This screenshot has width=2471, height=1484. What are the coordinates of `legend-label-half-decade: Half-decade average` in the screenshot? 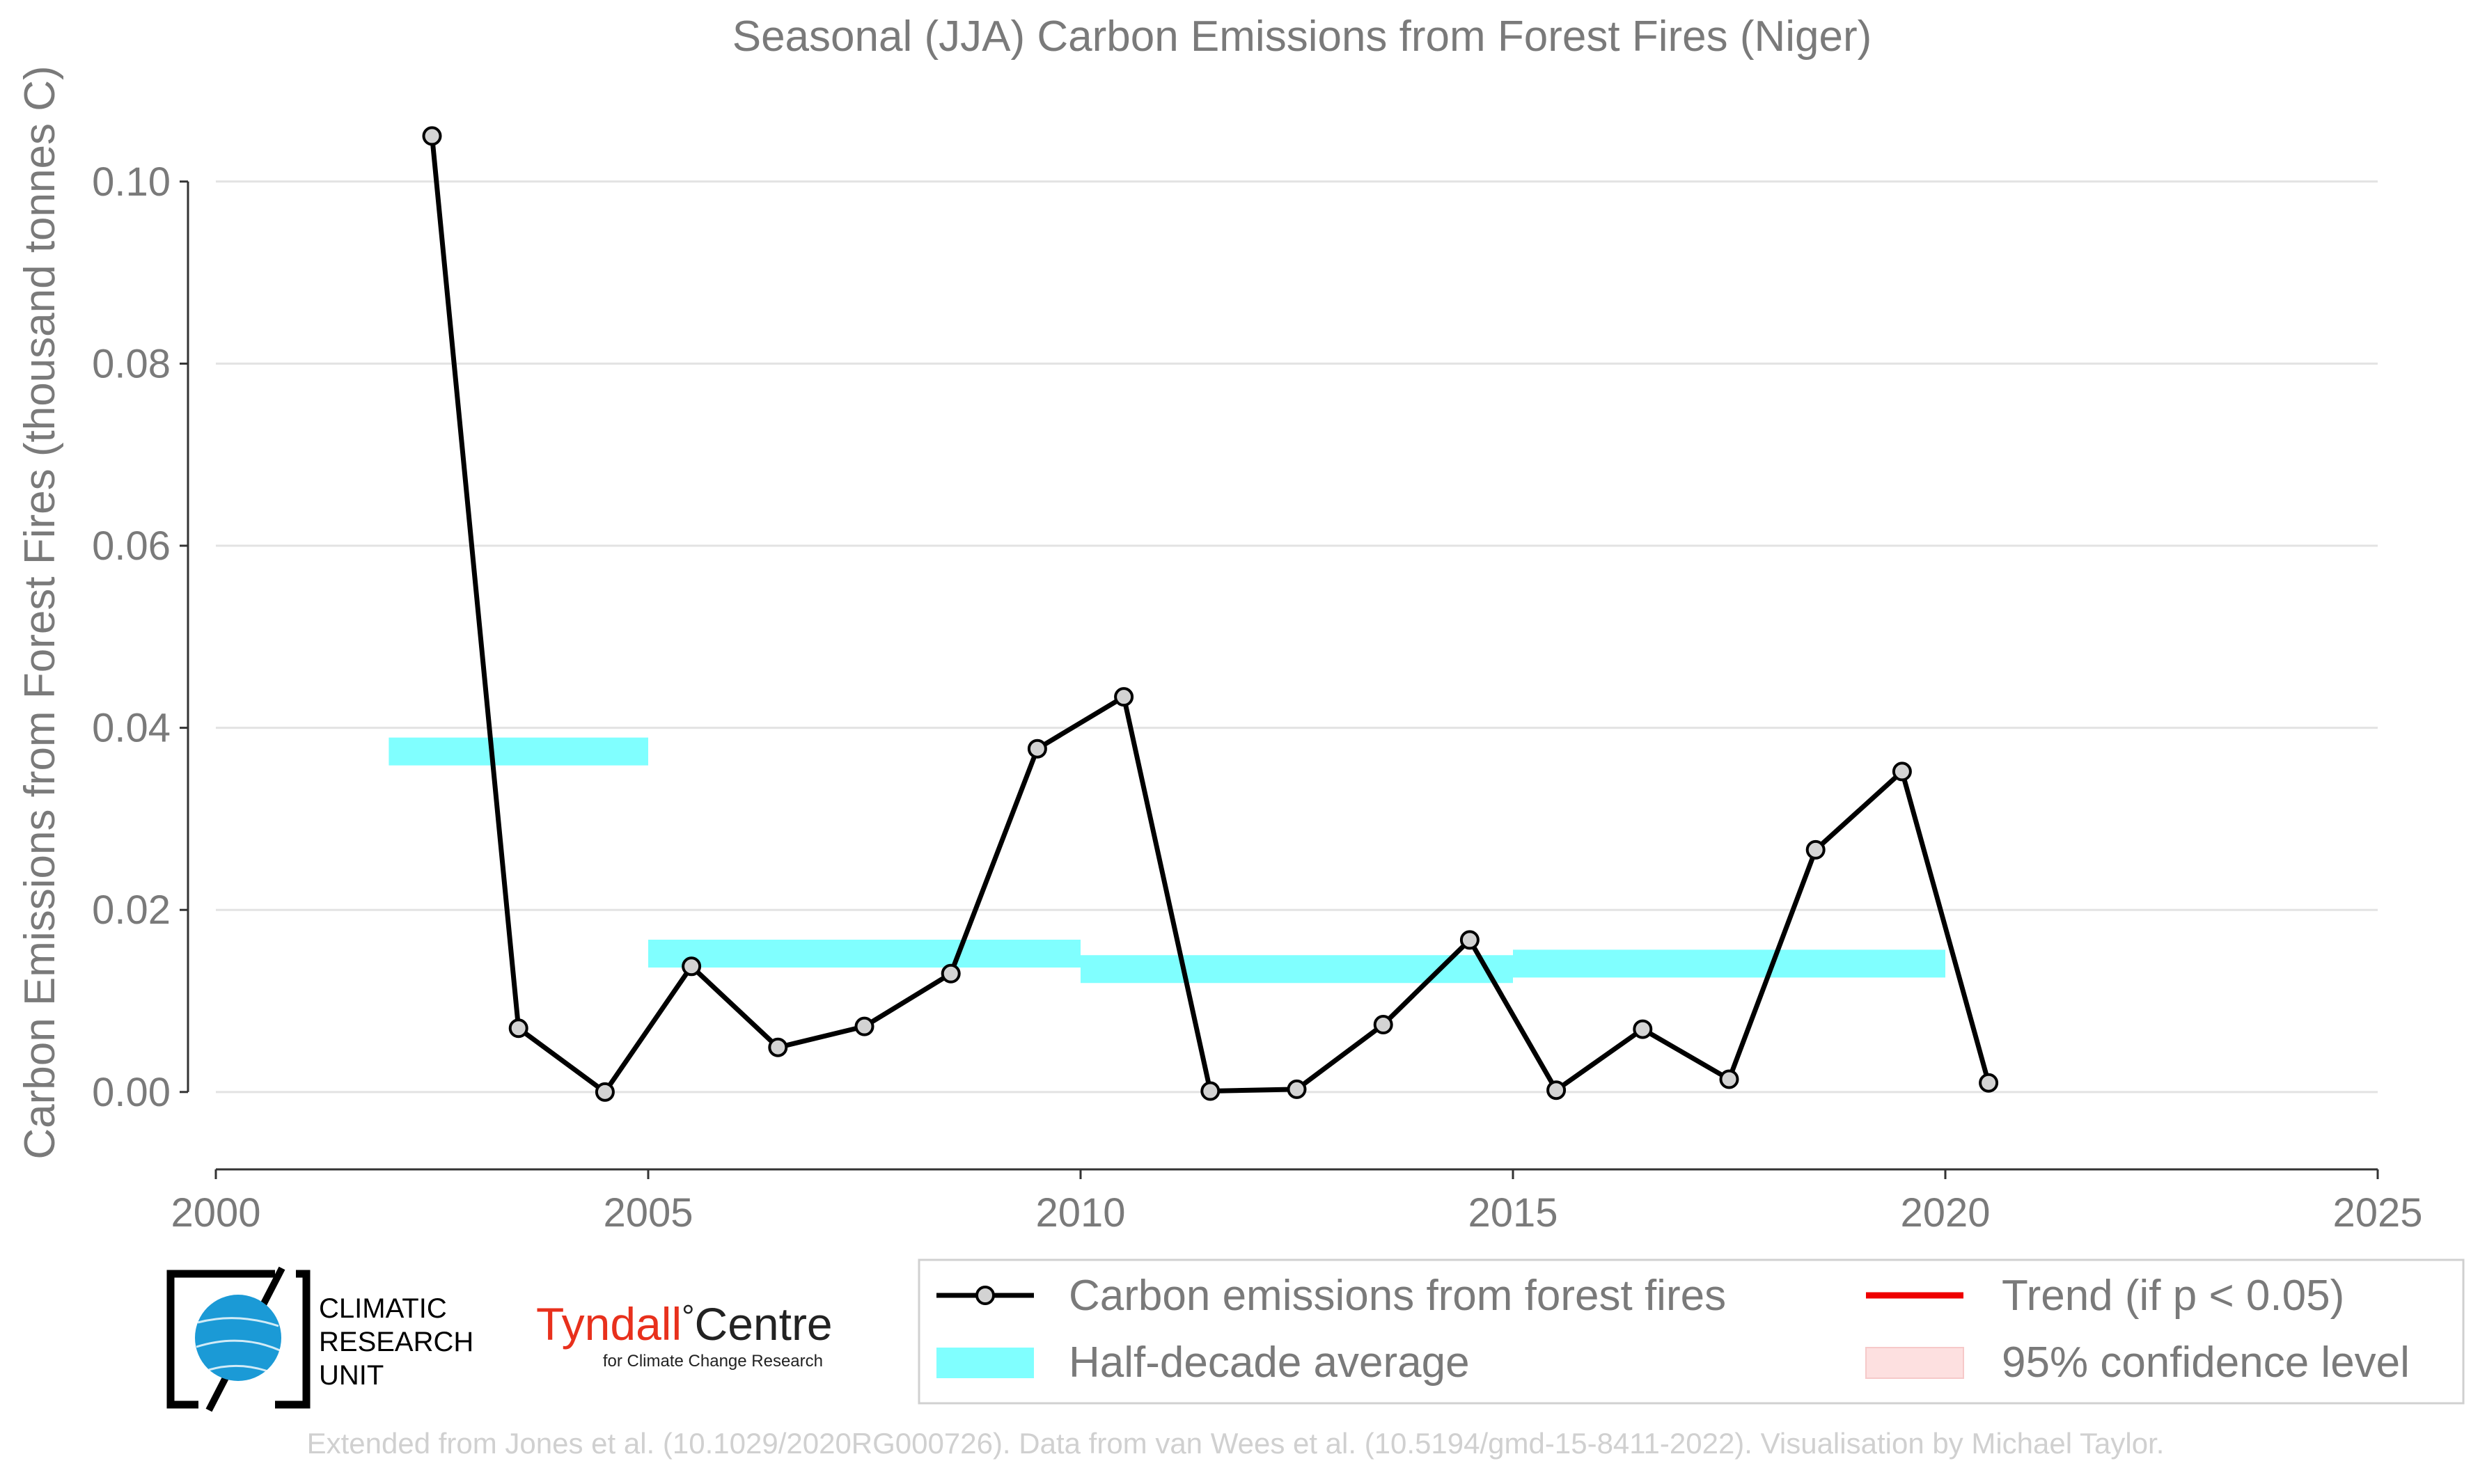 It's located at (1269, 1363).